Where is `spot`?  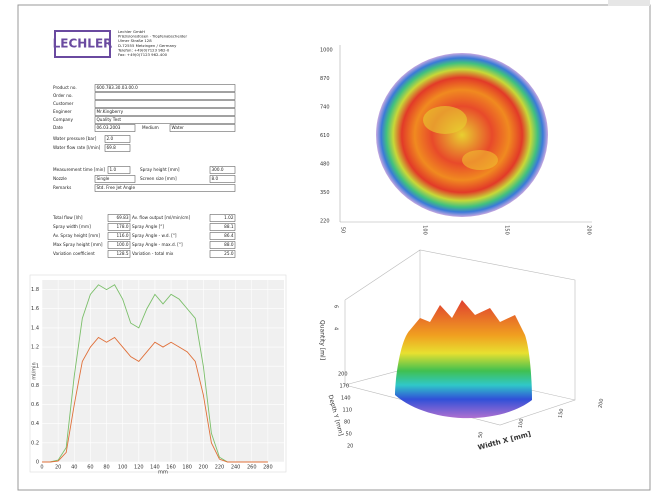
spot is located at coordinates (480, 160).